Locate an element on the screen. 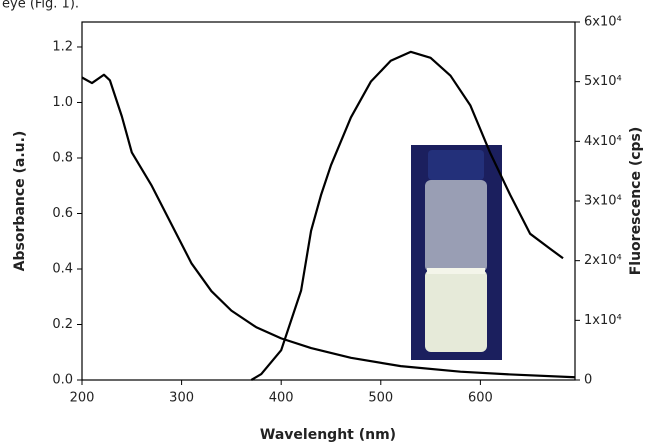 The height and width of the screenshot is (446, 651). y-tick-label: 1.2 is located at coordinates (62, 46).